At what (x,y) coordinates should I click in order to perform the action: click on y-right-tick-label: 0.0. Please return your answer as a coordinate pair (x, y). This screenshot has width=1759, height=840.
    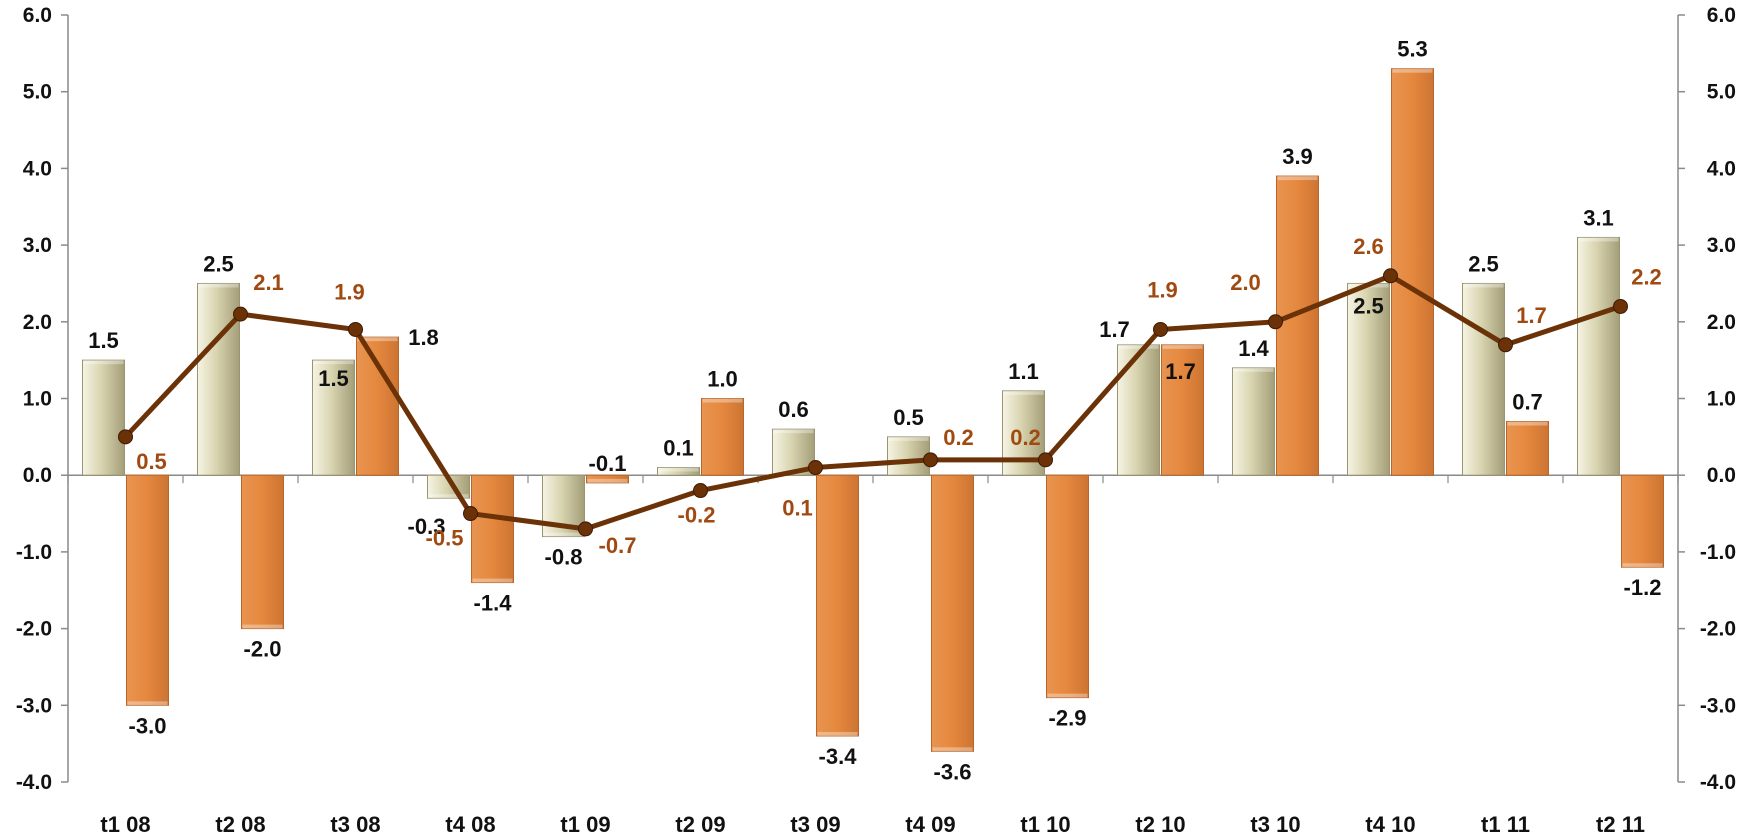
    Looking at the image, I should click on (1721, 475).